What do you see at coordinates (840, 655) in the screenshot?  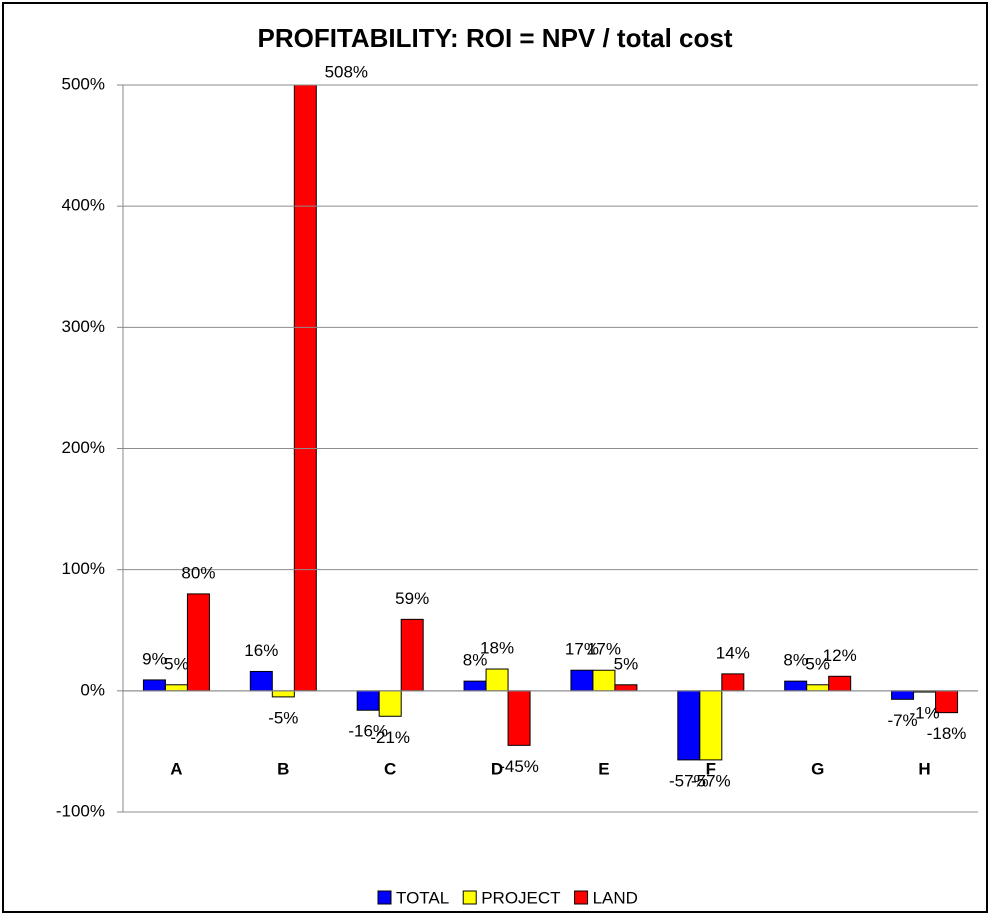 I see `data-label: 12%` at bounding box center [840, 655].